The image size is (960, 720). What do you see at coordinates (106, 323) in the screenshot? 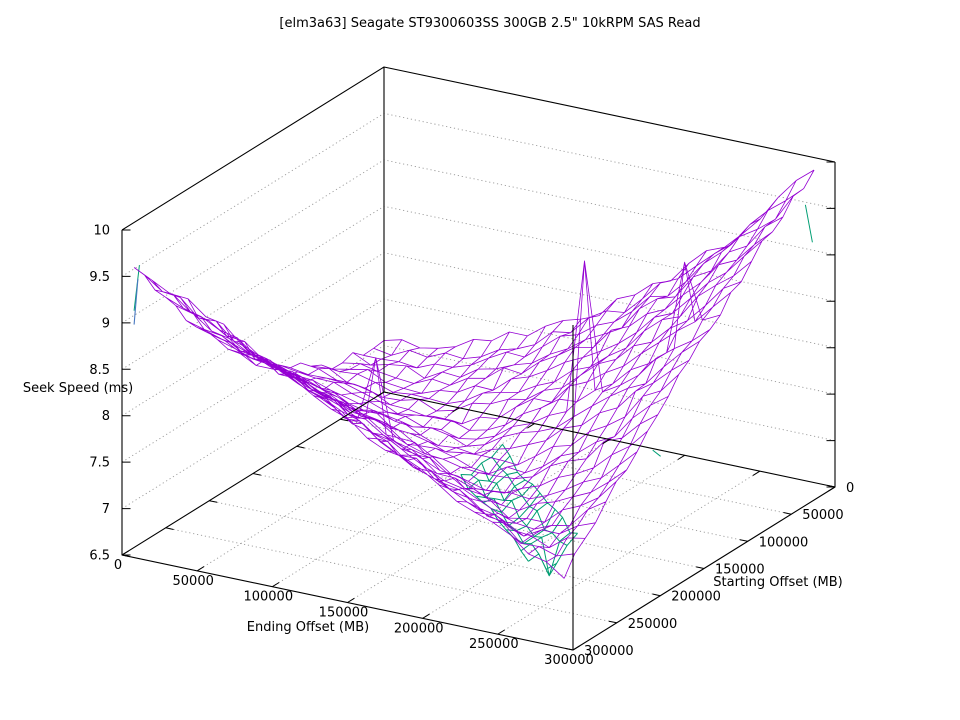
I see `z-axis-tick-label: 9` at bounding box center [106, 323].